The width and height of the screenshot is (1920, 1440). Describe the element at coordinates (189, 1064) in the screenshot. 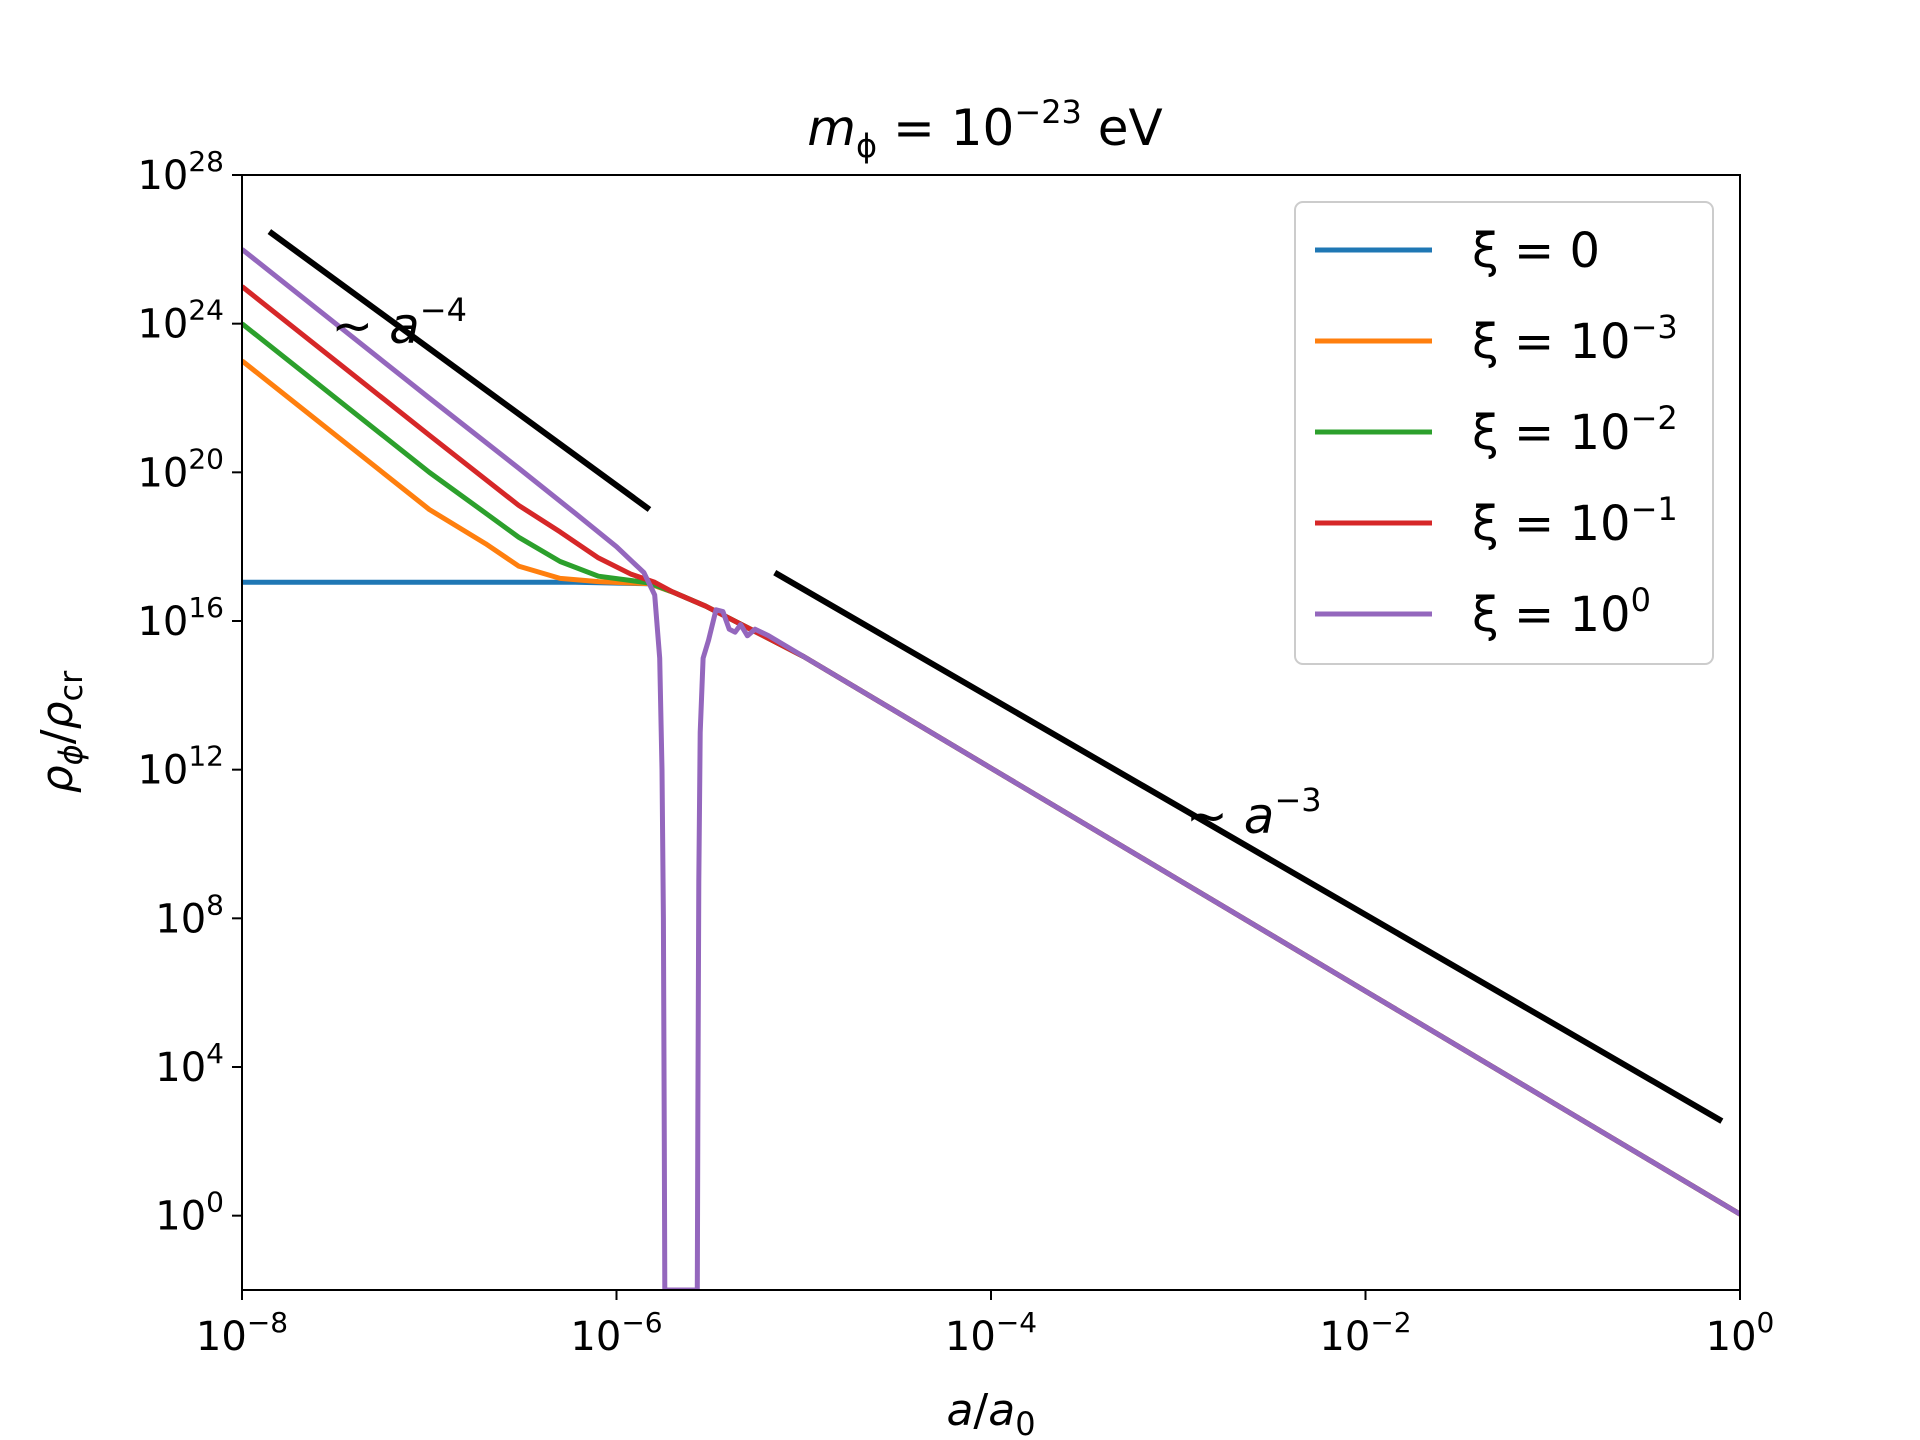

I see `y-tick-label-1: 10⁴` at that location.